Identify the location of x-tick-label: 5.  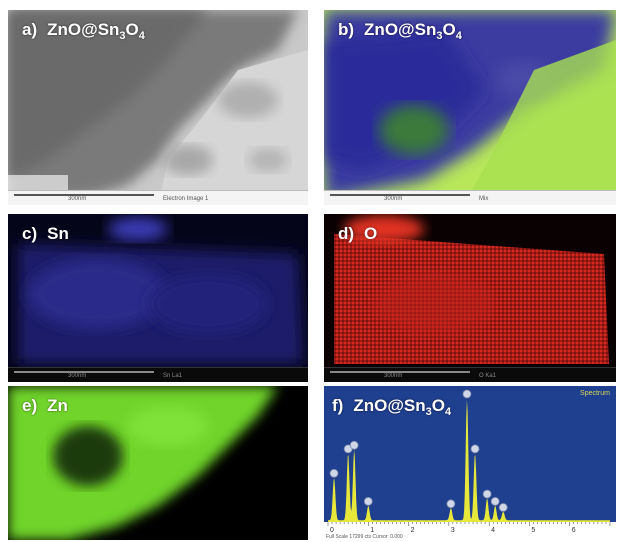
(533, 530).